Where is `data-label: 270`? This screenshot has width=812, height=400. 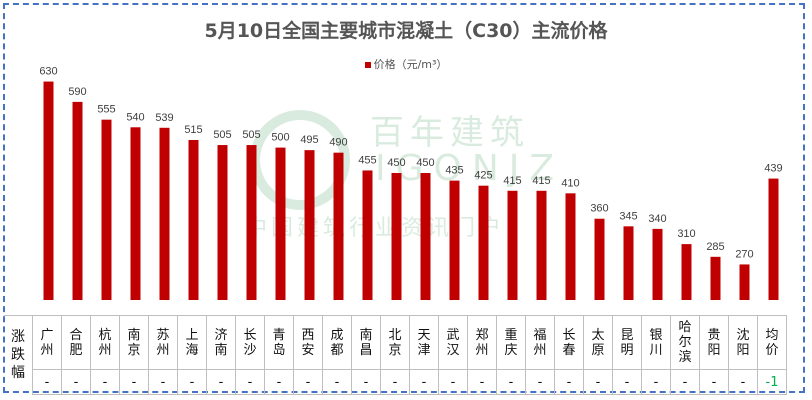
data-label: 270 is located at coordinates (744, 254).